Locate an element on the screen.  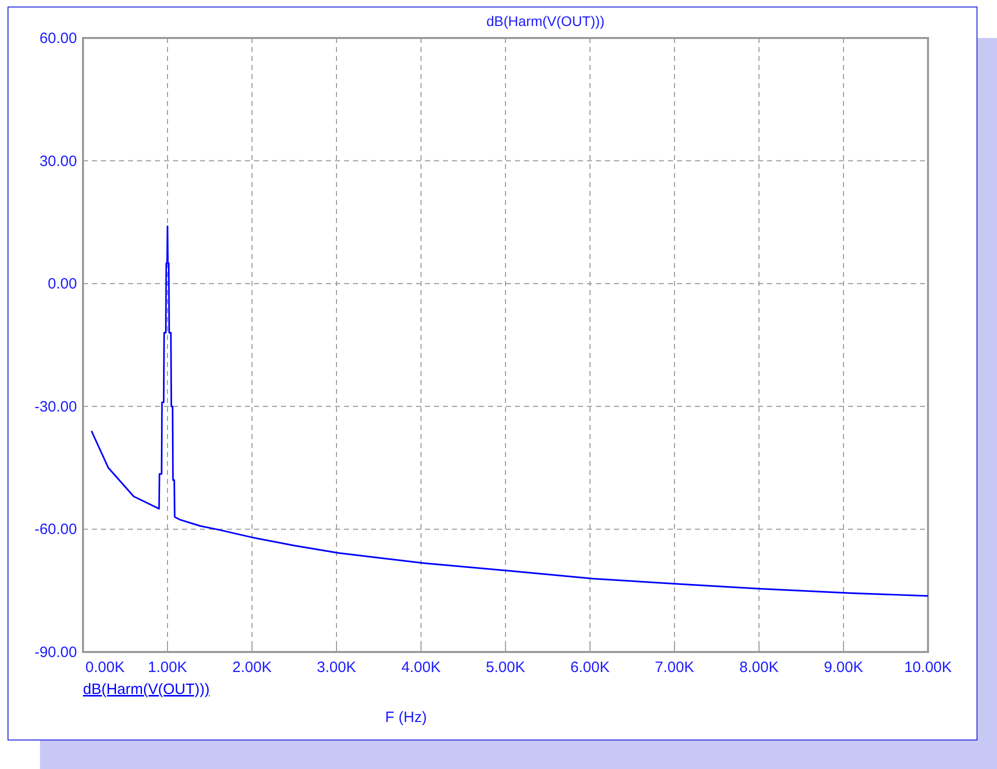
x-tick-label: 3.00K is located at coordinates (336, 667).